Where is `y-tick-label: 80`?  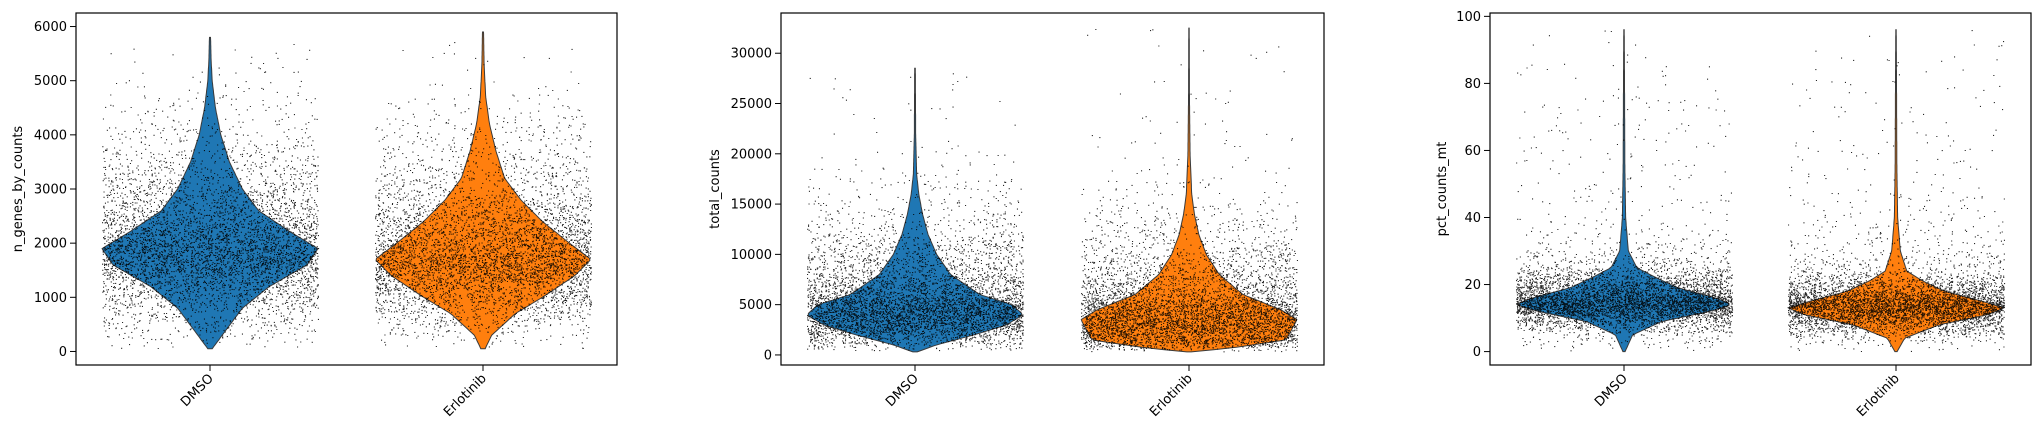 y-tick-label: 80 is located at coordinates (1472, 84).